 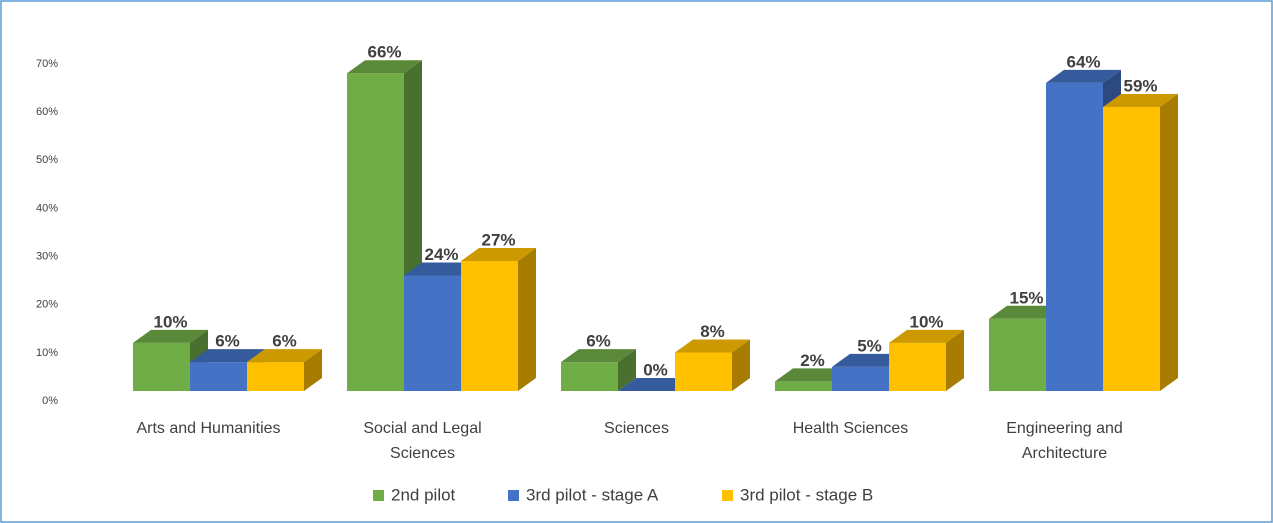 What do you see at coordinates (498, 239) in the screenshot?
I see `data-label: 27%` at bounding box center [498, 239].